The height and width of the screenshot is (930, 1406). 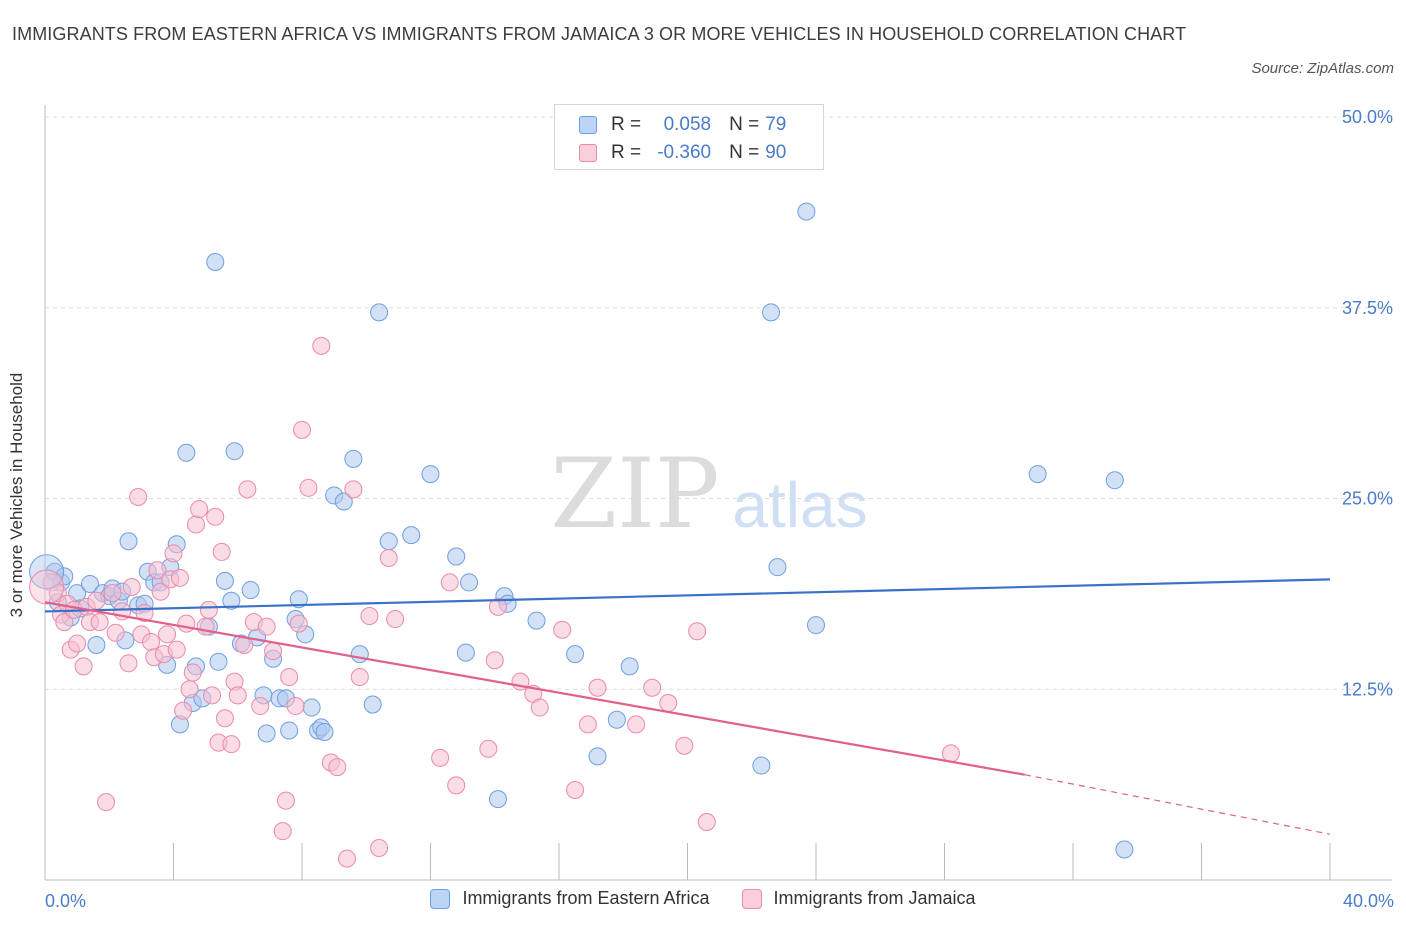 I want to click on eastern-africa-trendline, so click(x=687, y=595).